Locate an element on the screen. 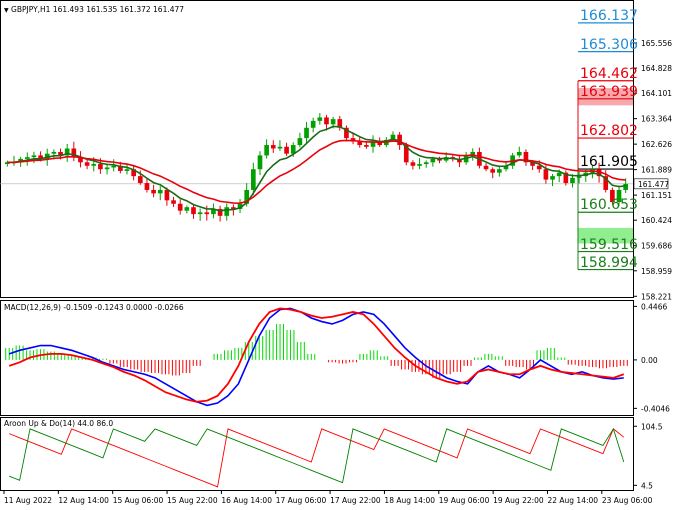 This screenshot has height=510, width=680. price-y-tick-label: 162.626 is located at coordinates (656, 144).